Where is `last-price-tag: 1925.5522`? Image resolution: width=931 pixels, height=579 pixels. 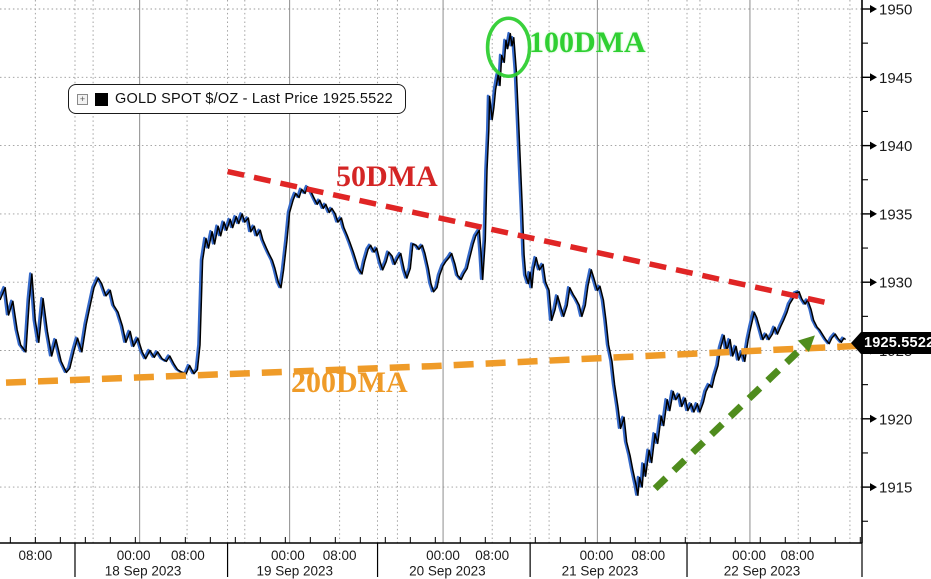 last-price-tag: 1925.5522 is located at coordinates (891, 343).